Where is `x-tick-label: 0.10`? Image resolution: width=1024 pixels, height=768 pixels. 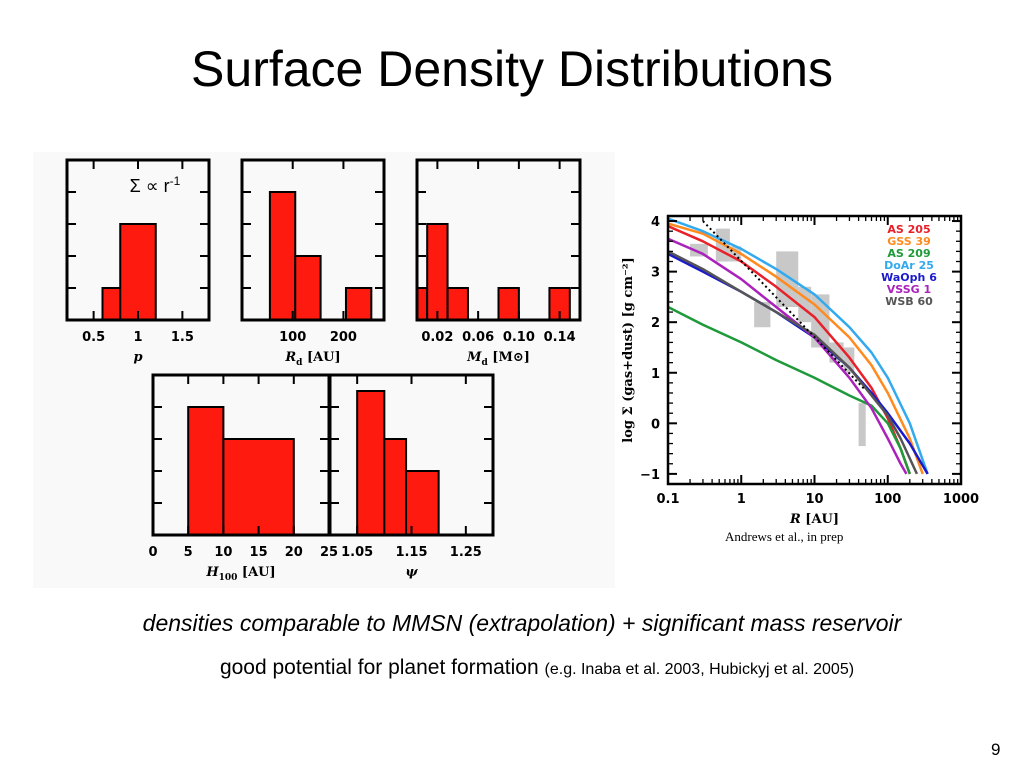
x-tick-label: 0.10 is located at coordinates (519, 337).